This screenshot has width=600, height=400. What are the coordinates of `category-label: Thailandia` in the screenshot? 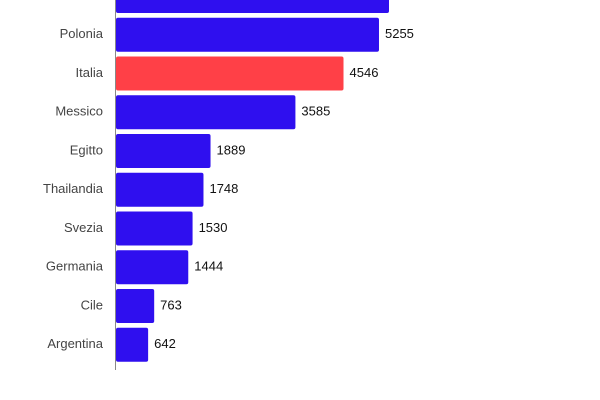 It's located at (73, 188).